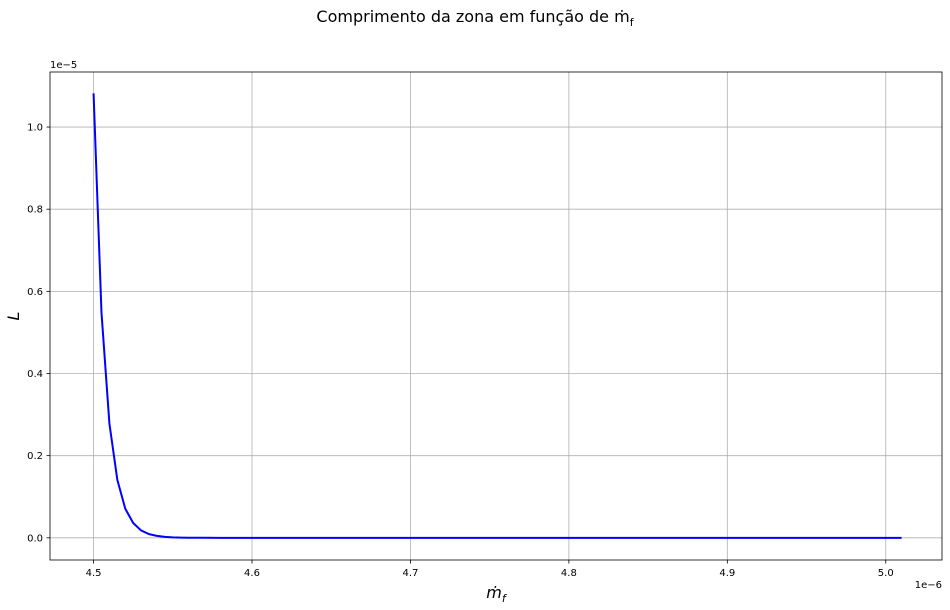  What do you see at coordinates (13, 316) in the screenshot?
I see `y-axis-label: L` at bounding box center [13, 316].